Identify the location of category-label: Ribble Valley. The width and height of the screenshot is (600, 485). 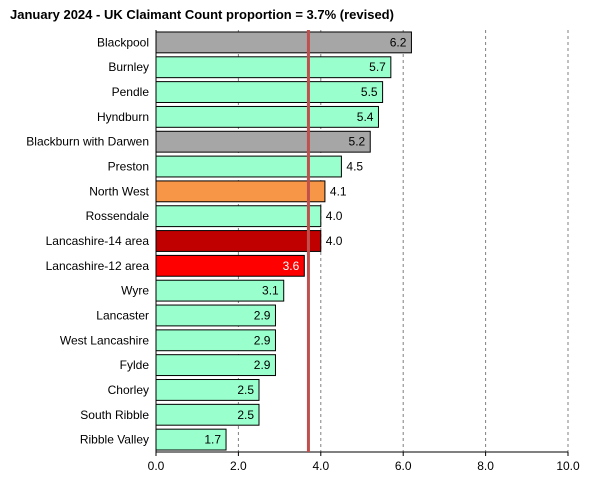
(114, 440).